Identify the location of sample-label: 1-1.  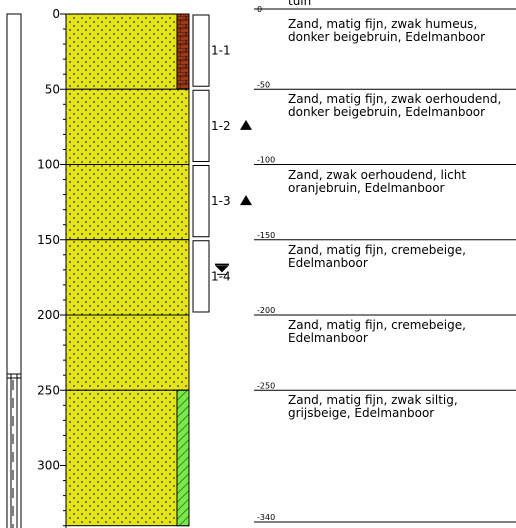
(221, 51).